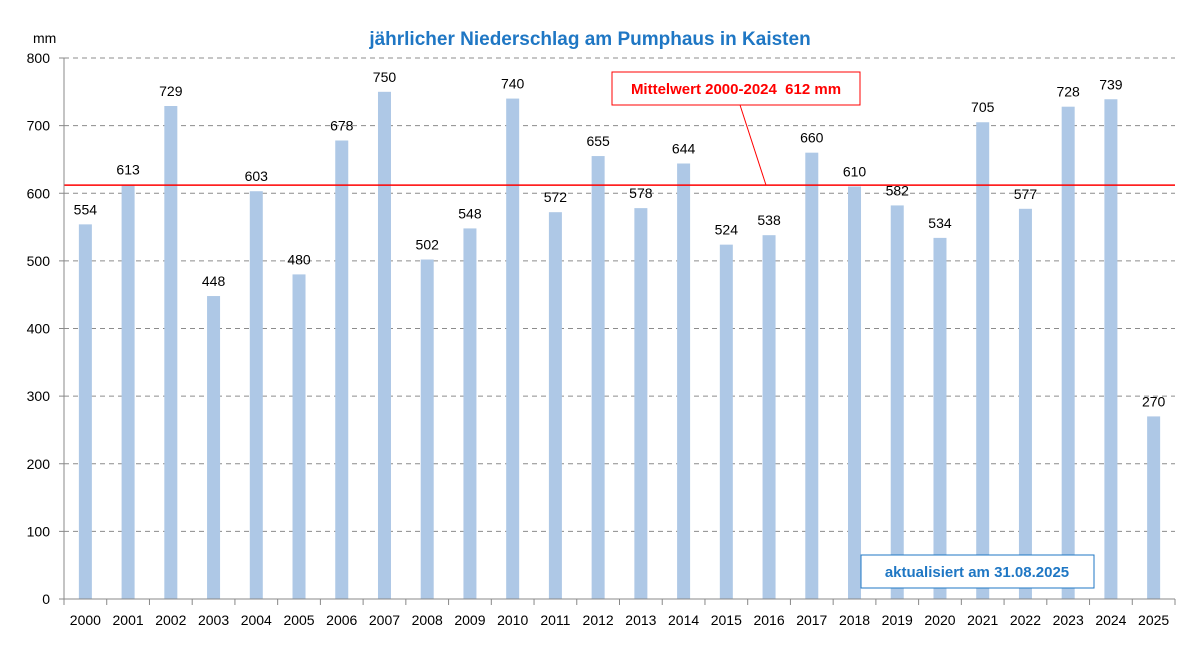 The image size is (1200, 660). Describe the element at coordinates (1154, 401) in the screenshot. I see `data-label: 270` at that location.